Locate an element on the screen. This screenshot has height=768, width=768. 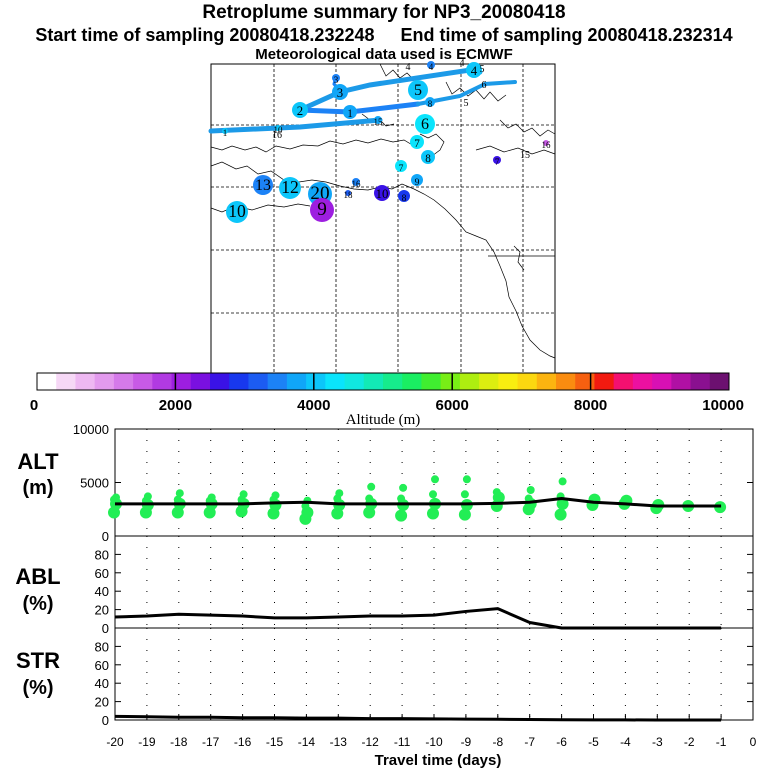
y-tick-label: 5000 is located at coordinates (94, 483).